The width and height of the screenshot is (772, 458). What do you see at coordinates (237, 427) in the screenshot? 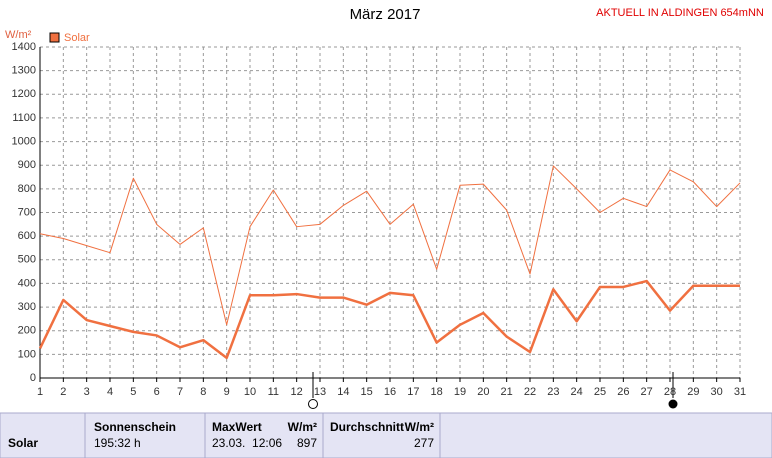
I see `col-header: MaxWert` at bounding box center [237, 427].